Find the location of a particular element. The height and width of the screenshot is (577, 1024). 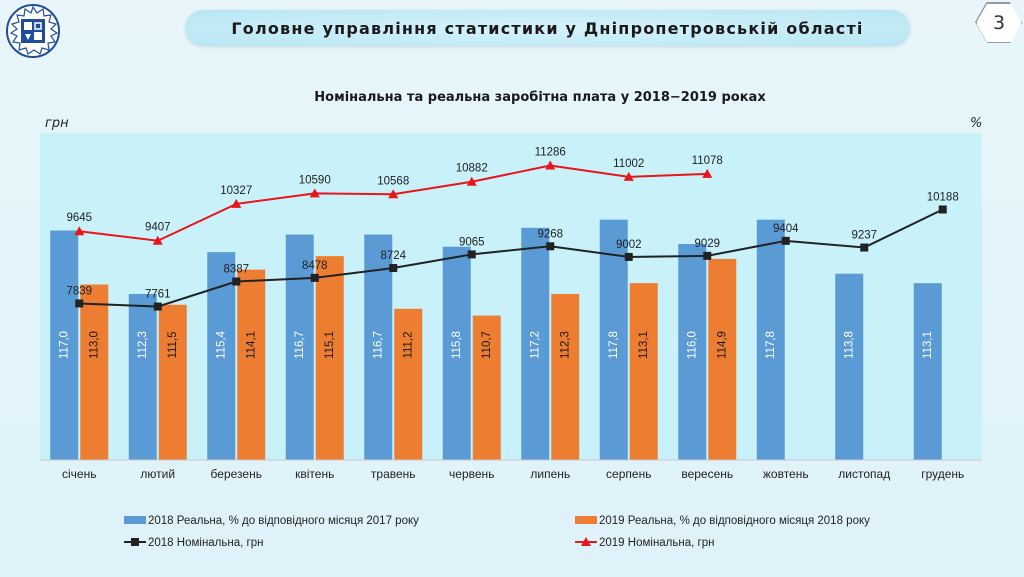

line-data-label: 9002 is located at coordinates (629, 245).